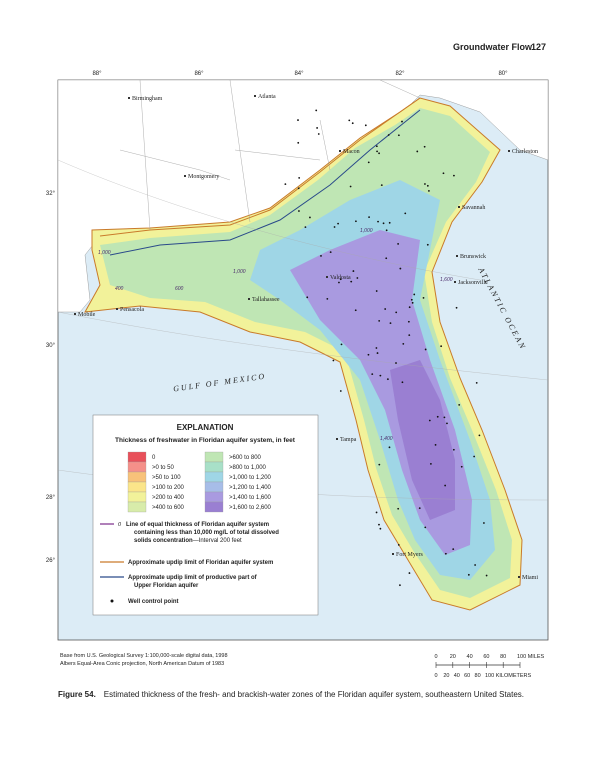  What do you see at coordinates (51, 498) in the screenshot?
I see `latitude-label: 28°` at bounding box center [51, 498].